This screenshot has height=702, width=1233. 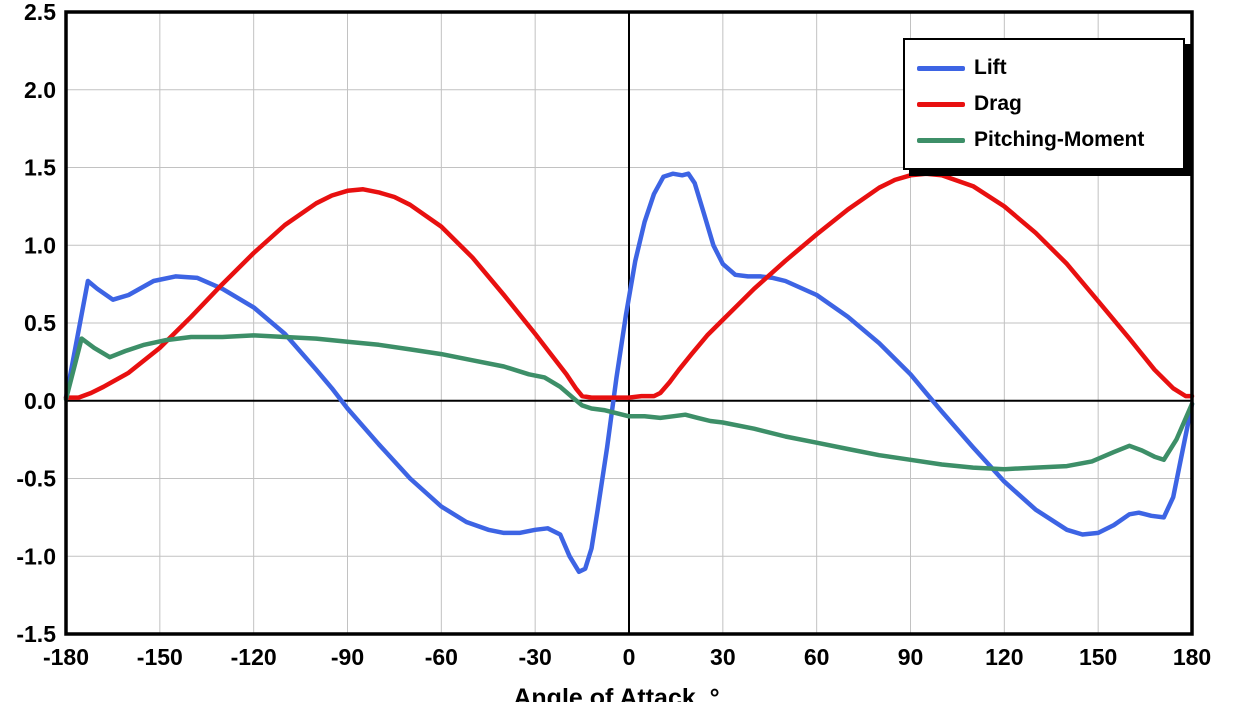 I want to click on x-tick-label: 180, so click(x=1192, y=657).